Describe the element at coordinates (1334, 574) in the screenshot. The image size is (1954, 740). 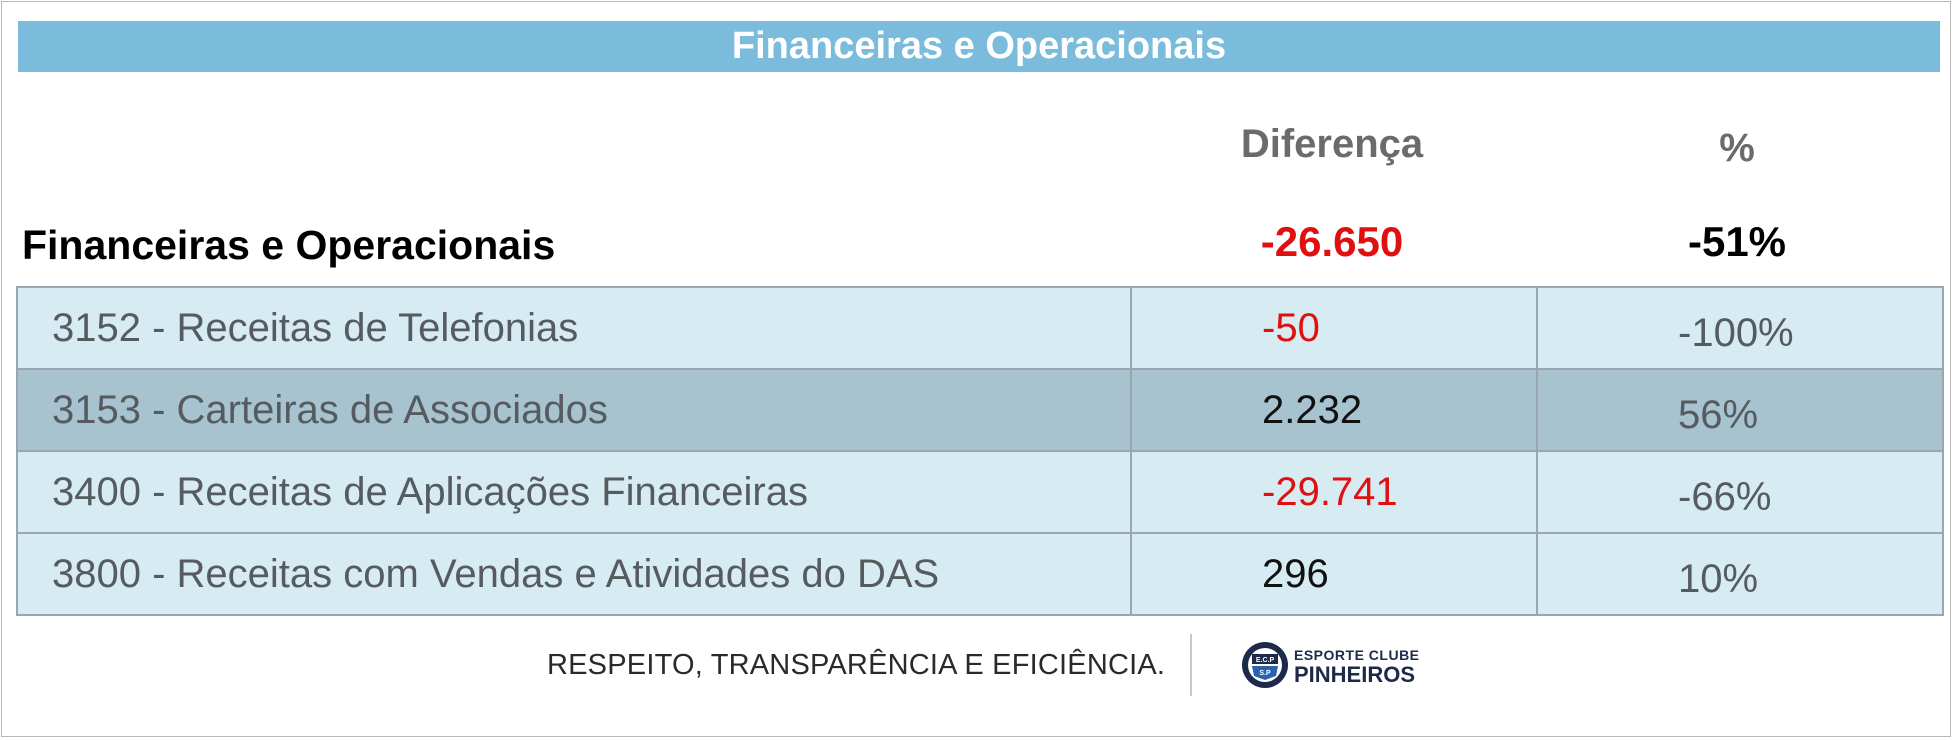
I see `row-difference: 296` at that location.